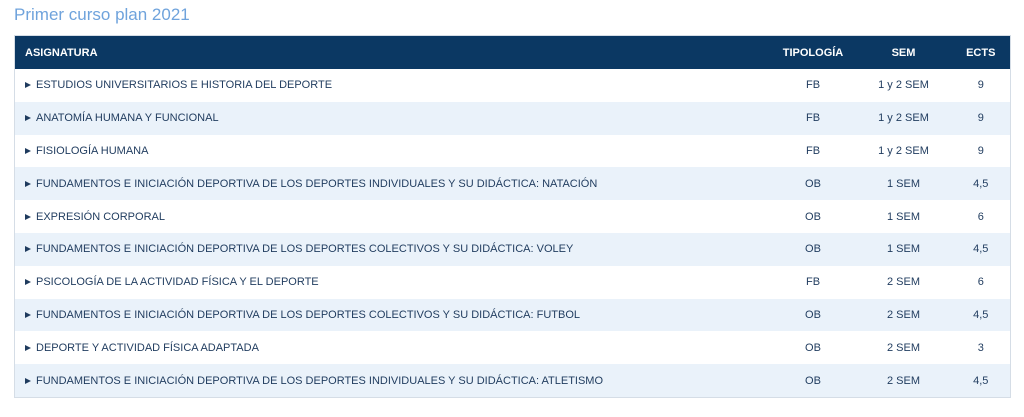  I want to click on section-title: Primer curso plan 2021, so click(102, 14).